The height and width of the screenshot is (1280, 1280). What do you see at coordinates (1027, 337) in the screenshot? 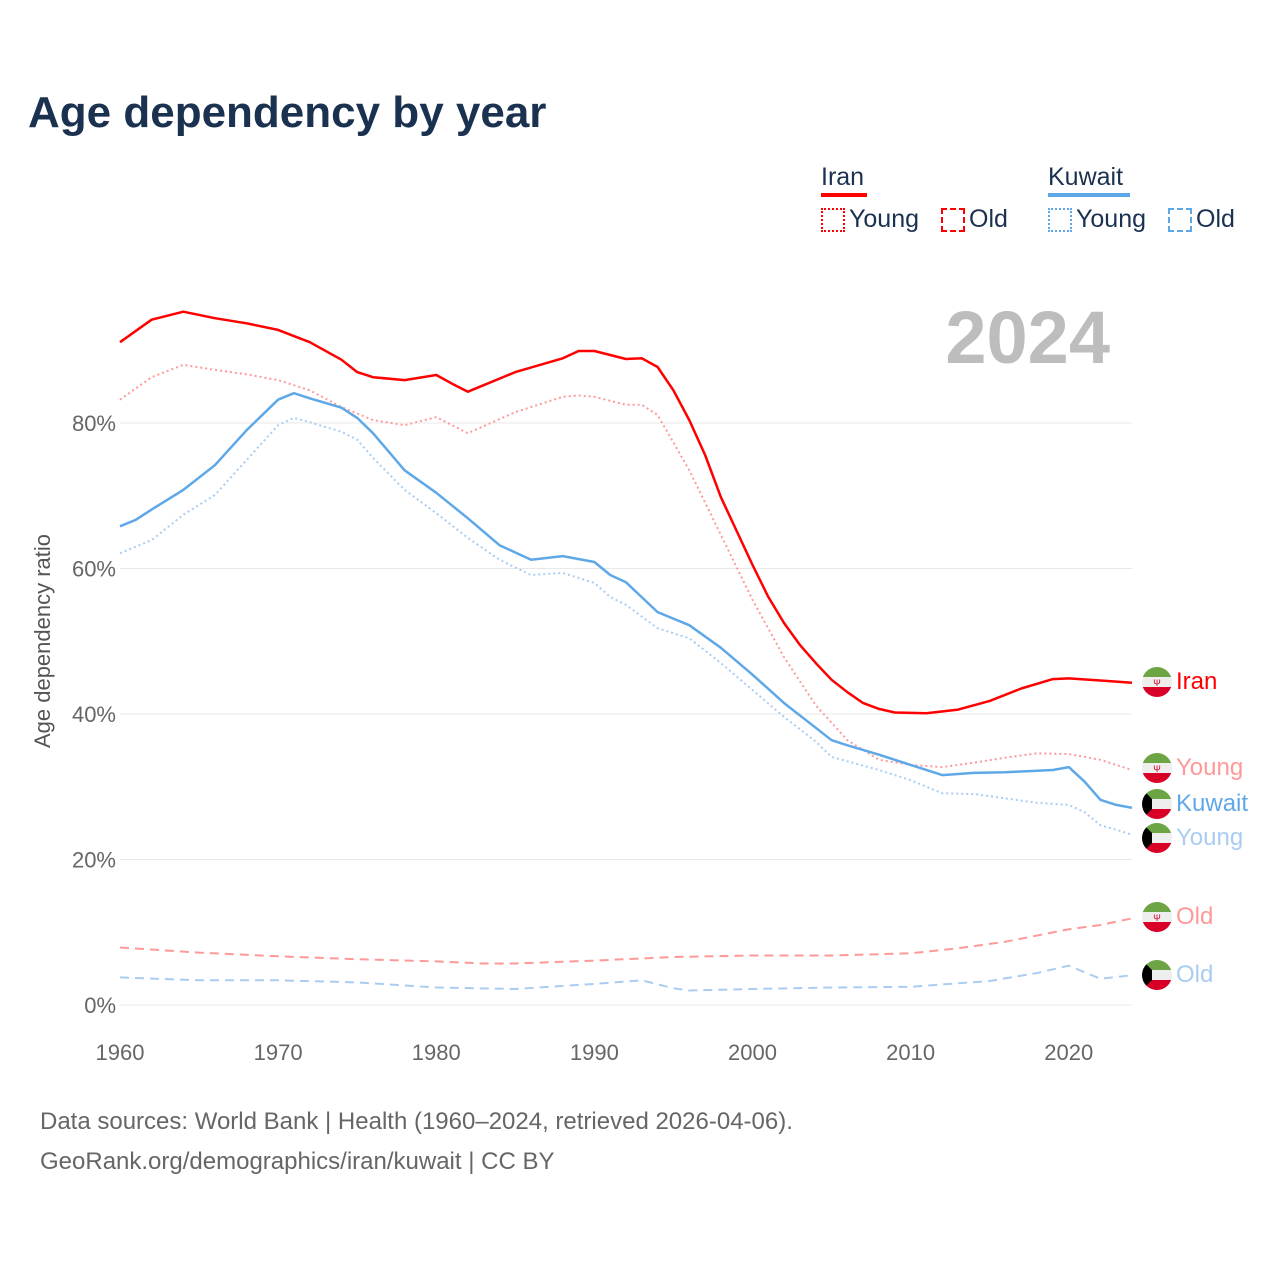
I see `year-watermark: 2024` at bounding box center [1027, 337].